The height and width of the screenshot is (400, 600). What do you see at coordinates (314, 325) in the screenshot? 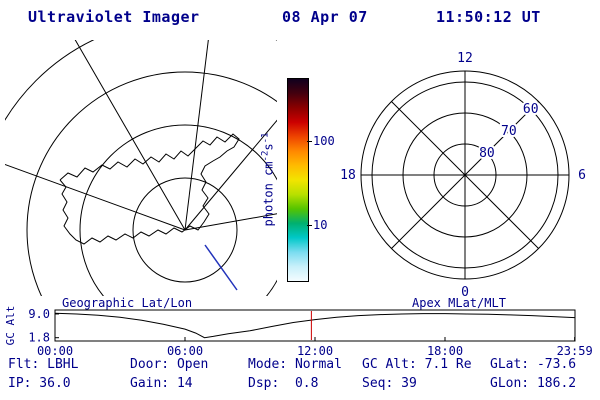
I see `altitude-curve` at bounding box center [314, 325].